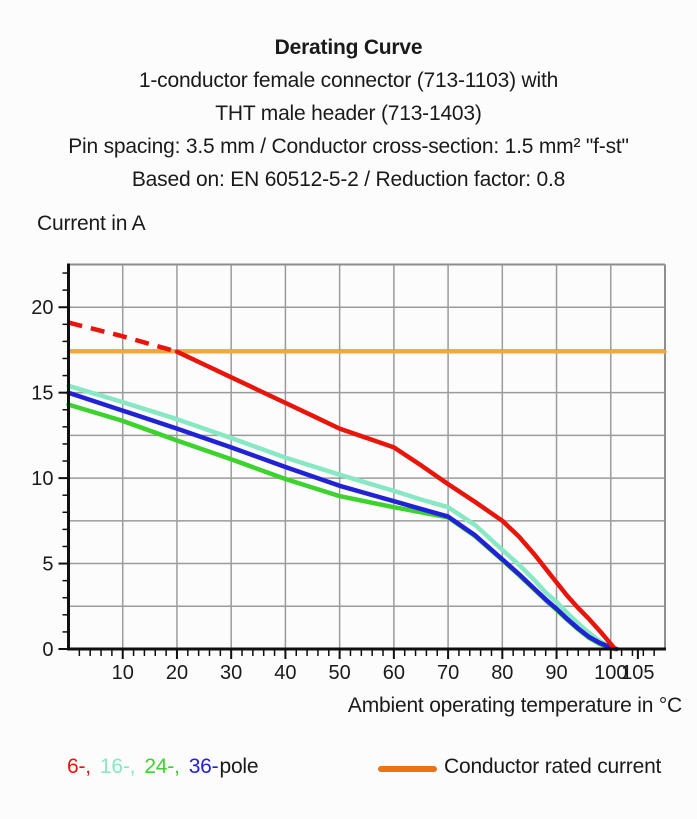 Image resolution: width=697 pixels, height=819 pixels. What do you see at coordinates (348, 47) in the screenshot?
I see `chart-title: Derating Curve` at bounding box center [348, 47].